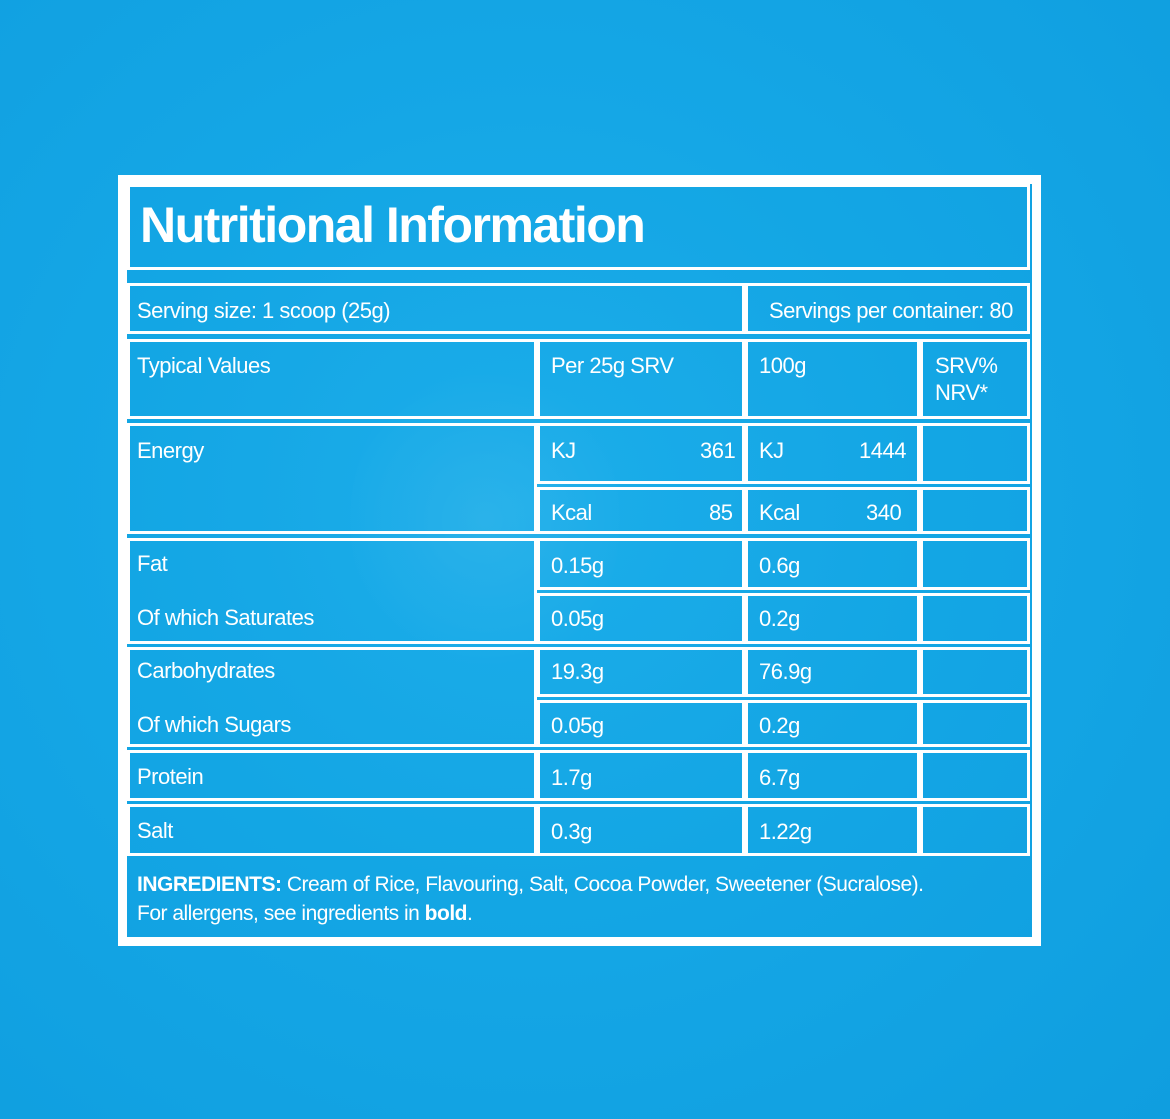 This screenshot has width=1170, height=1119. I want to click on nutrient-100g-value: 1.22g, so click(785, 831).